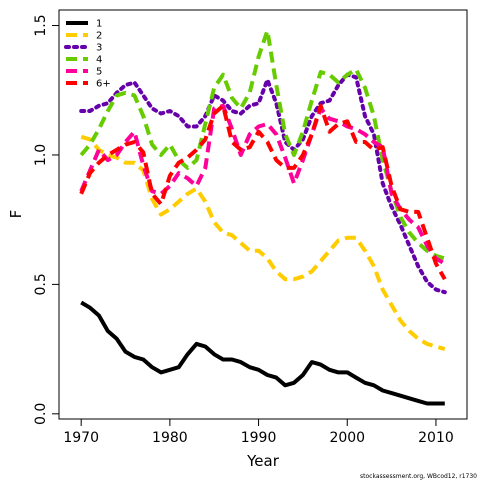 This screenshot has height=480, width=480. What do you see at coordinates (81, 438) in the screenshot?
I see `x-tick-label: 1970` at bounding box center [81, 438].